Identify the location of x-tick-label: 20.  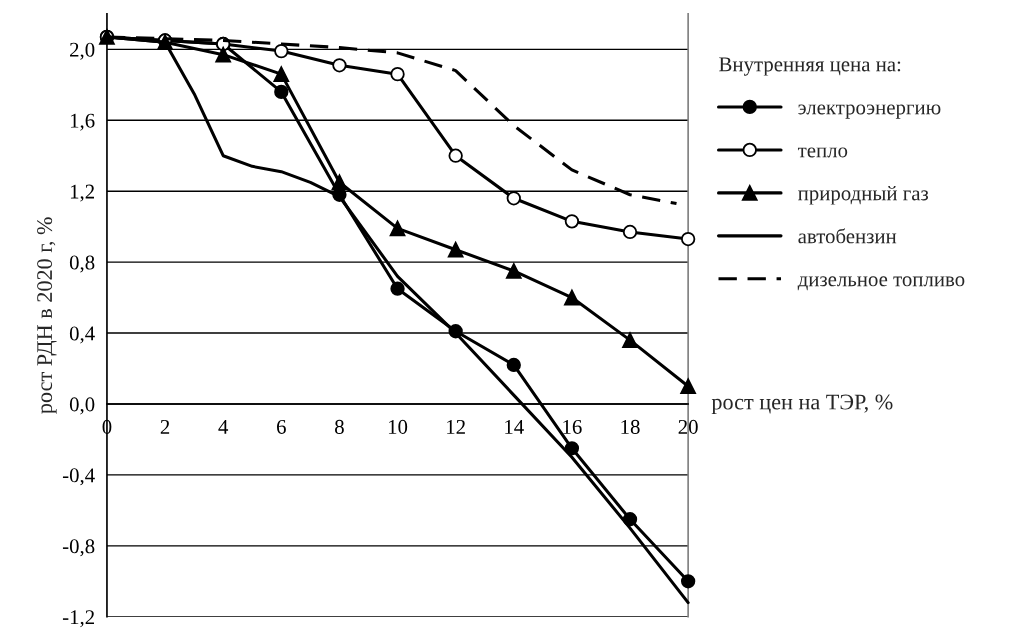
(688, 426).